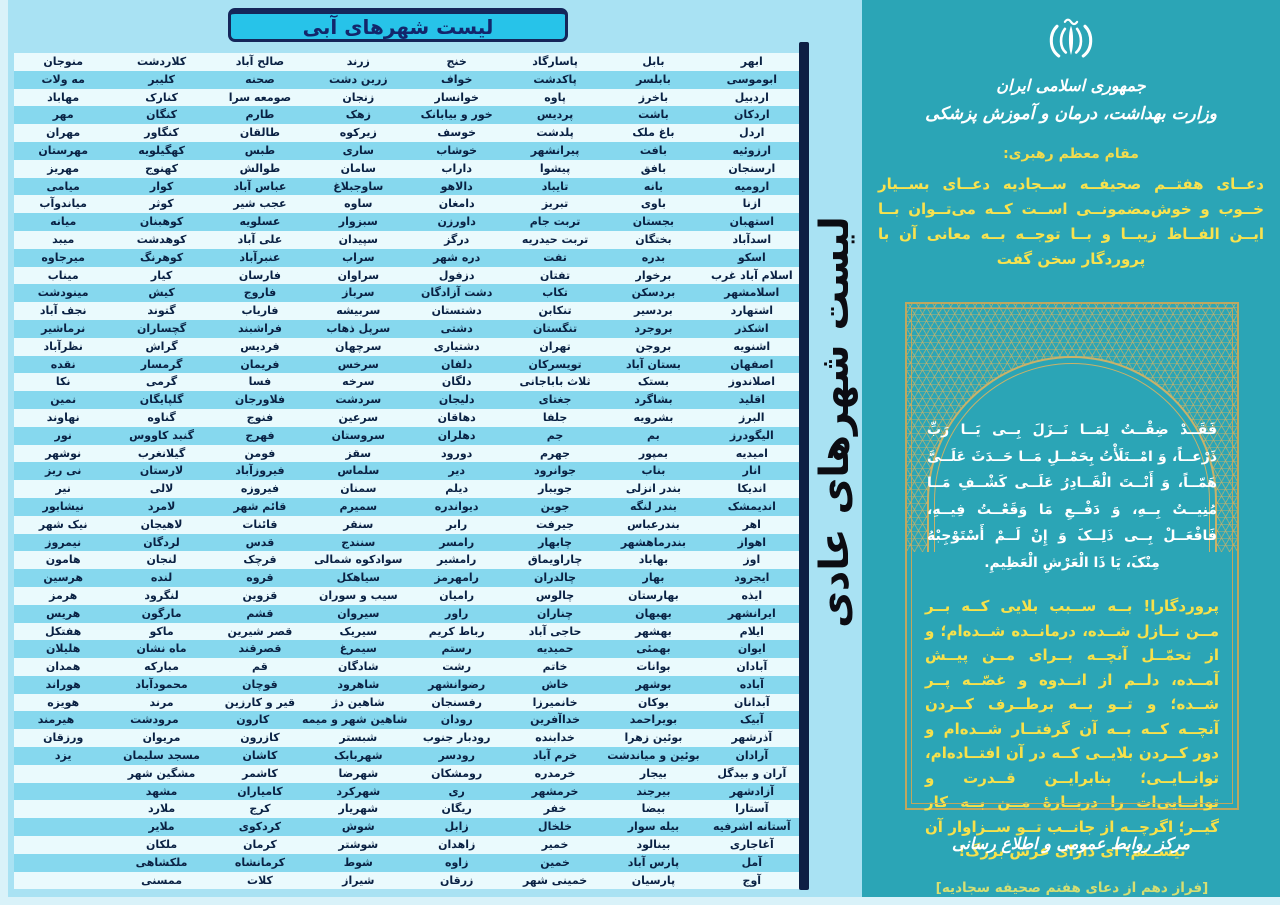 Image resolution: width=1280 pixels, height=905 pixels. I want to click on city-cell: بجستان, so click(653, 222).